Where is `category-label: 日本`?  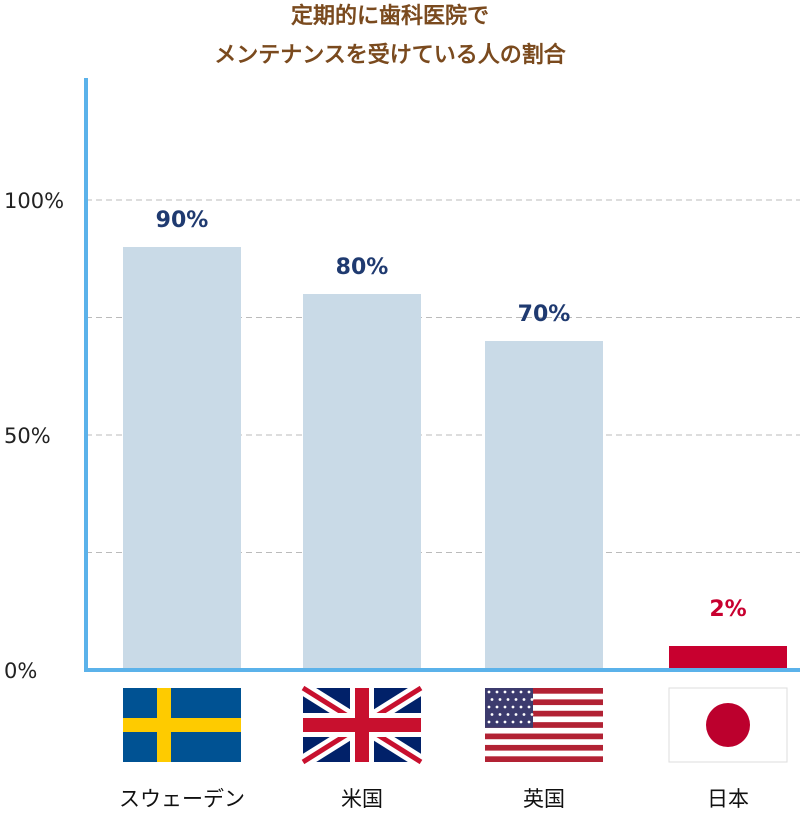 category-label: 日本 is located at coordinates (728, 799).